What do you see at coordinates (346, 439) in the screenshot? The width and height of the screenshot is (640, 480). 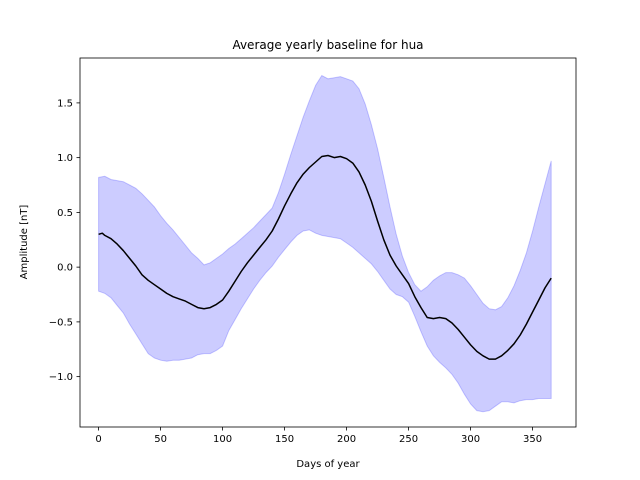 I see `x-tick-label-200: 200` at bounding box center [346, 439].